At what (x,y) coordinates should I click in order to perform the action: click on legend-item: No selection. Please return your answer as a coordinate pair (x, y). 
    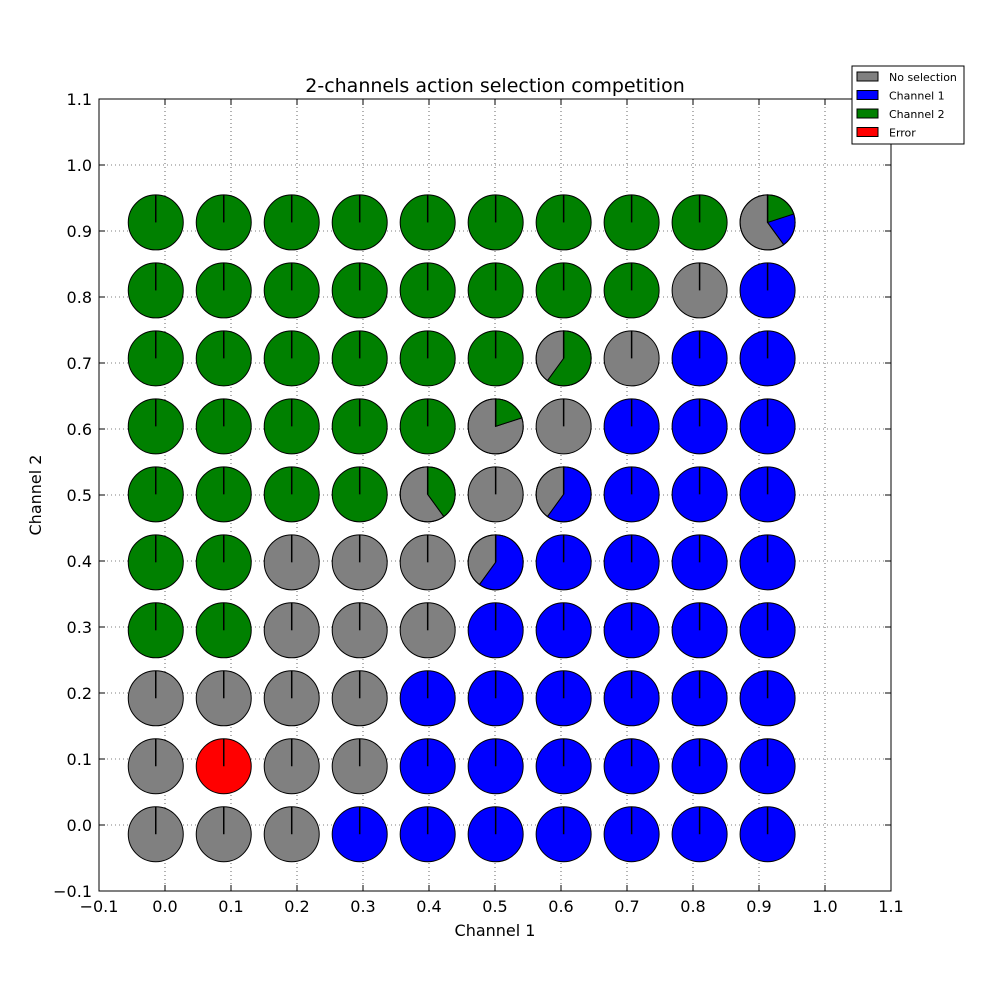
    Looking at the image, I should click on (906, 77).